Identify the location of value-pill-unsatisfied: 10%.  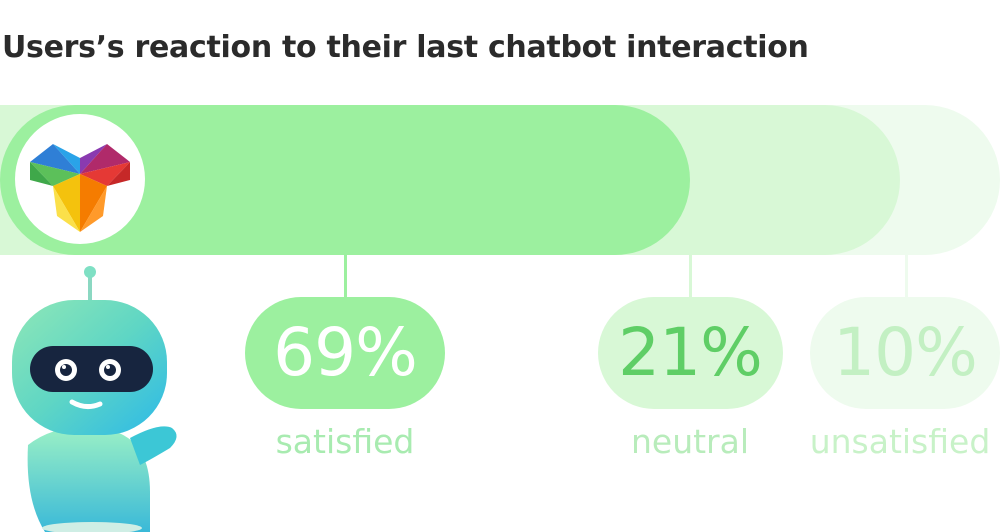
(905, 353).